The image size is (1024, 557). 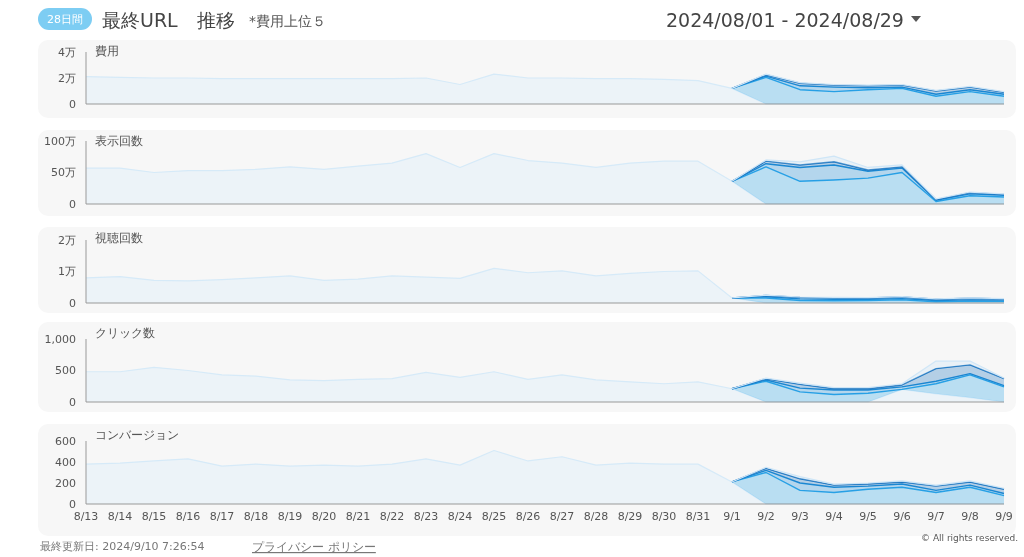 I want to click on x-tick-label: 8/31, so click(x=698, y=516).